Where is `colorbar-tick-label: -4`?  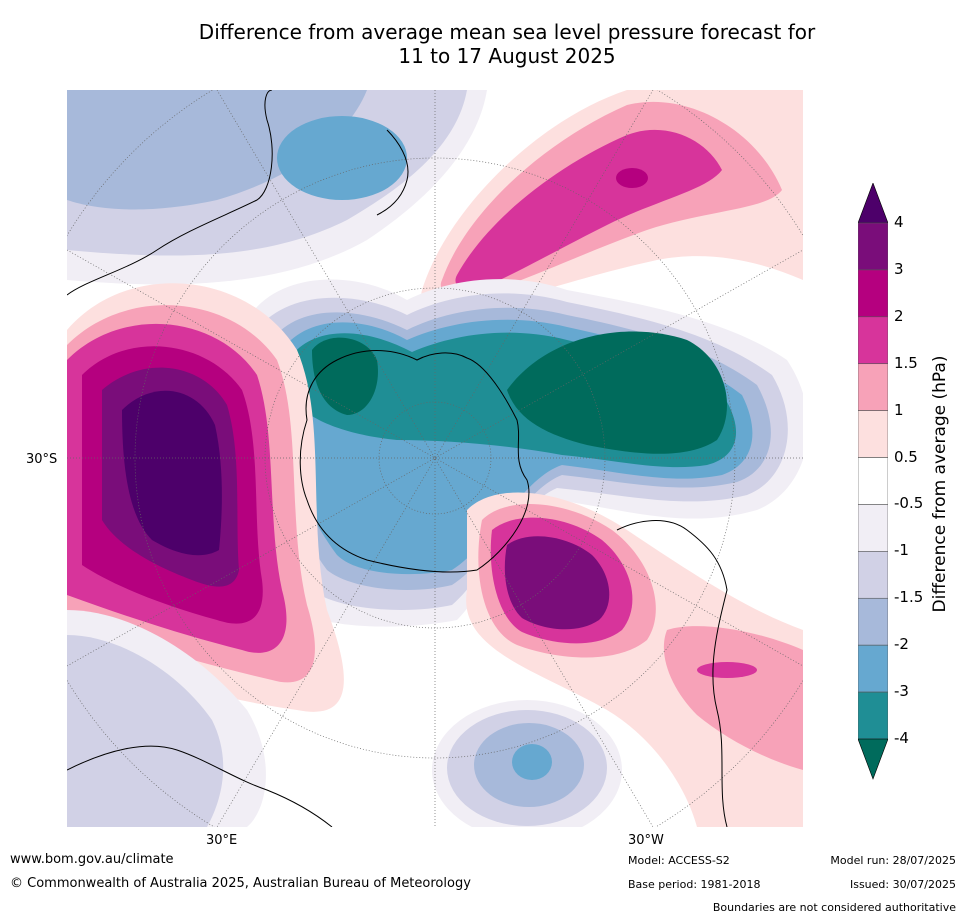 colorbar-tick-label: -4 is located at coordinates (901, 738).